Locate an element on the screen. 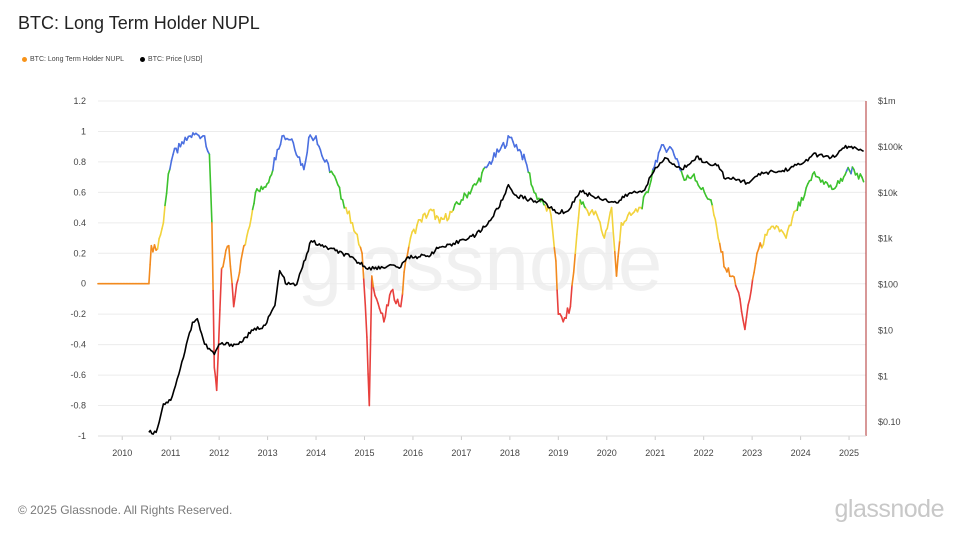 The image size is (966, 537). legend-swatch-nupl is located at coordinates (24, 59).